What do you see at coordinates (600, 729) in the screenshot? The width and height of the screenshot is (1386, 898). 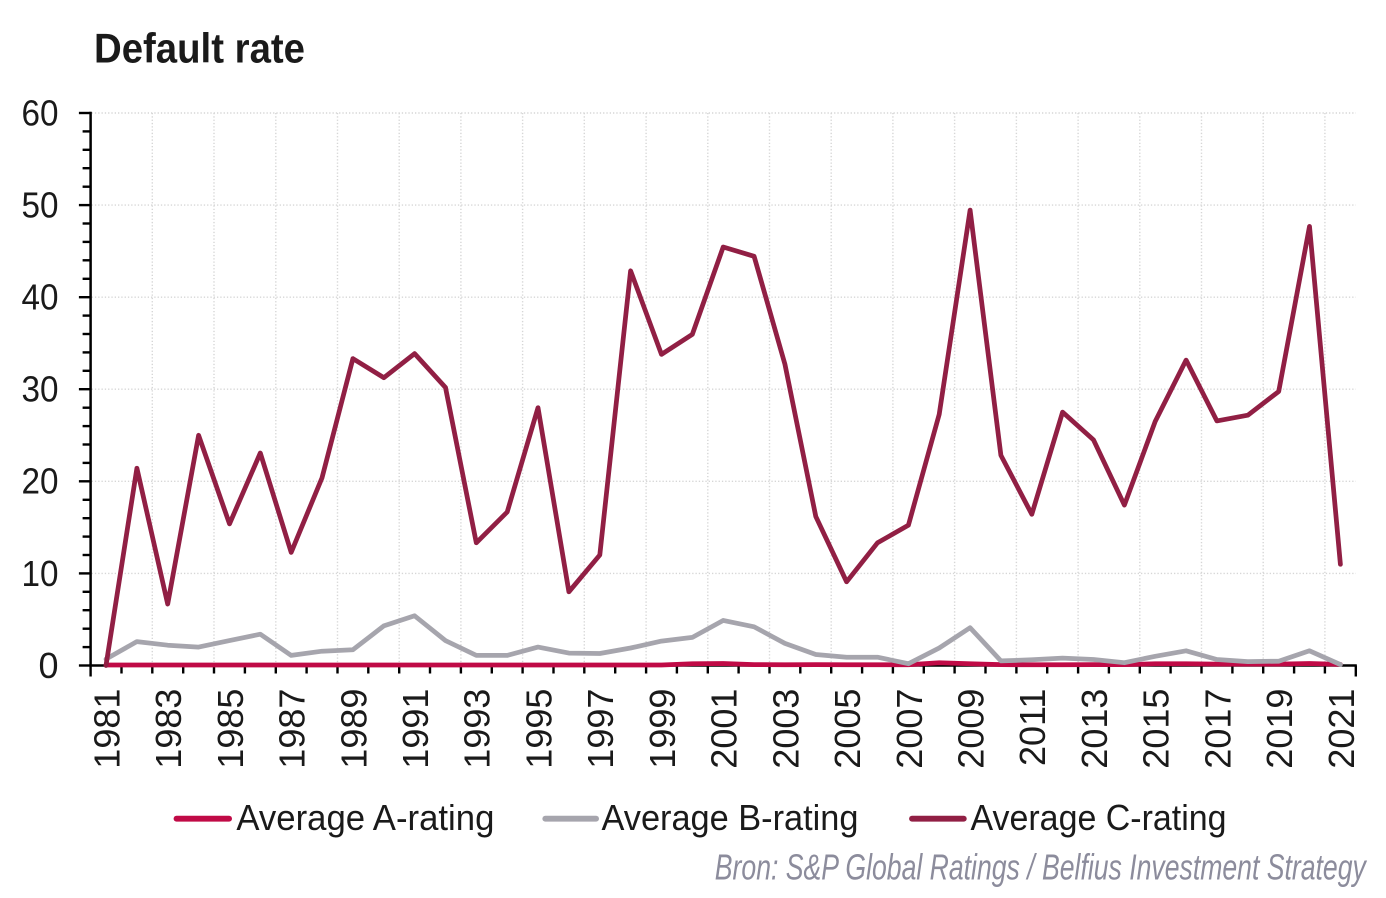 I see `svg-text: 1997` at bounding box center [600, 729].